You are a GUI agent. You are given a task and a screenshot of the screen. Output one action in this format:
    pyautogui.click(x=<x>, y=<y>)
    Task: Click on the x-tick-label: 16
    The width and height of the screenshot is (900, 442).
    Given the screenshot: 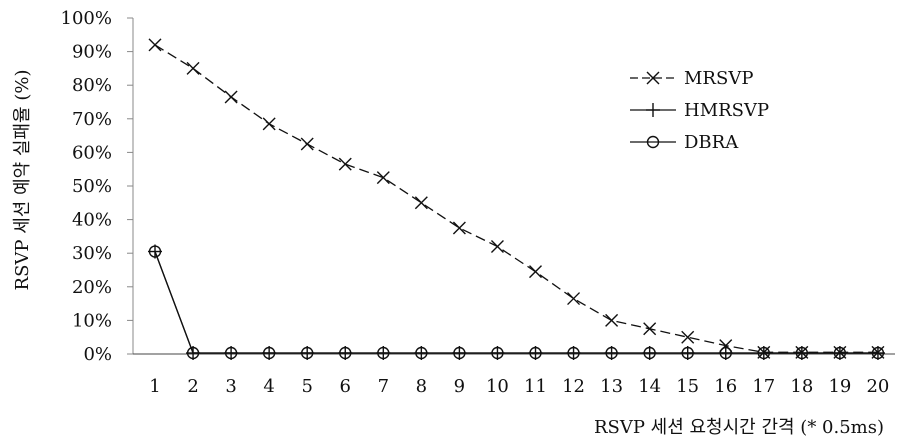 What is the action you would take?
    pyautogui.click(x=725, y=386)
    